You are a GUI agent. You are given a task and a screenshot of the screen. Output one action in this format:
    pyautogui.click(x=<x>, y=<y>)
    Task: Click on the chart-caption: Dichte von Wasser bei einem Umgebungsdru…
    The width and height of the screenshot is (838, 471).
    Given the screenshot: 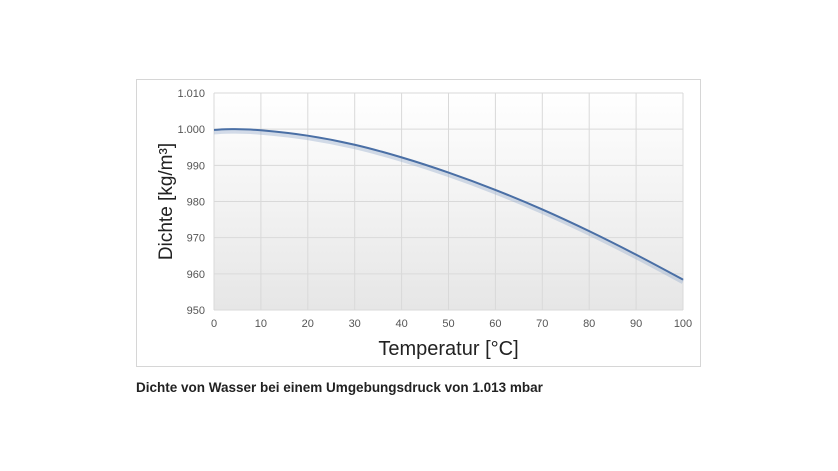 What is the action you would take?
    pyautogui.click(x=339, y=387)
    